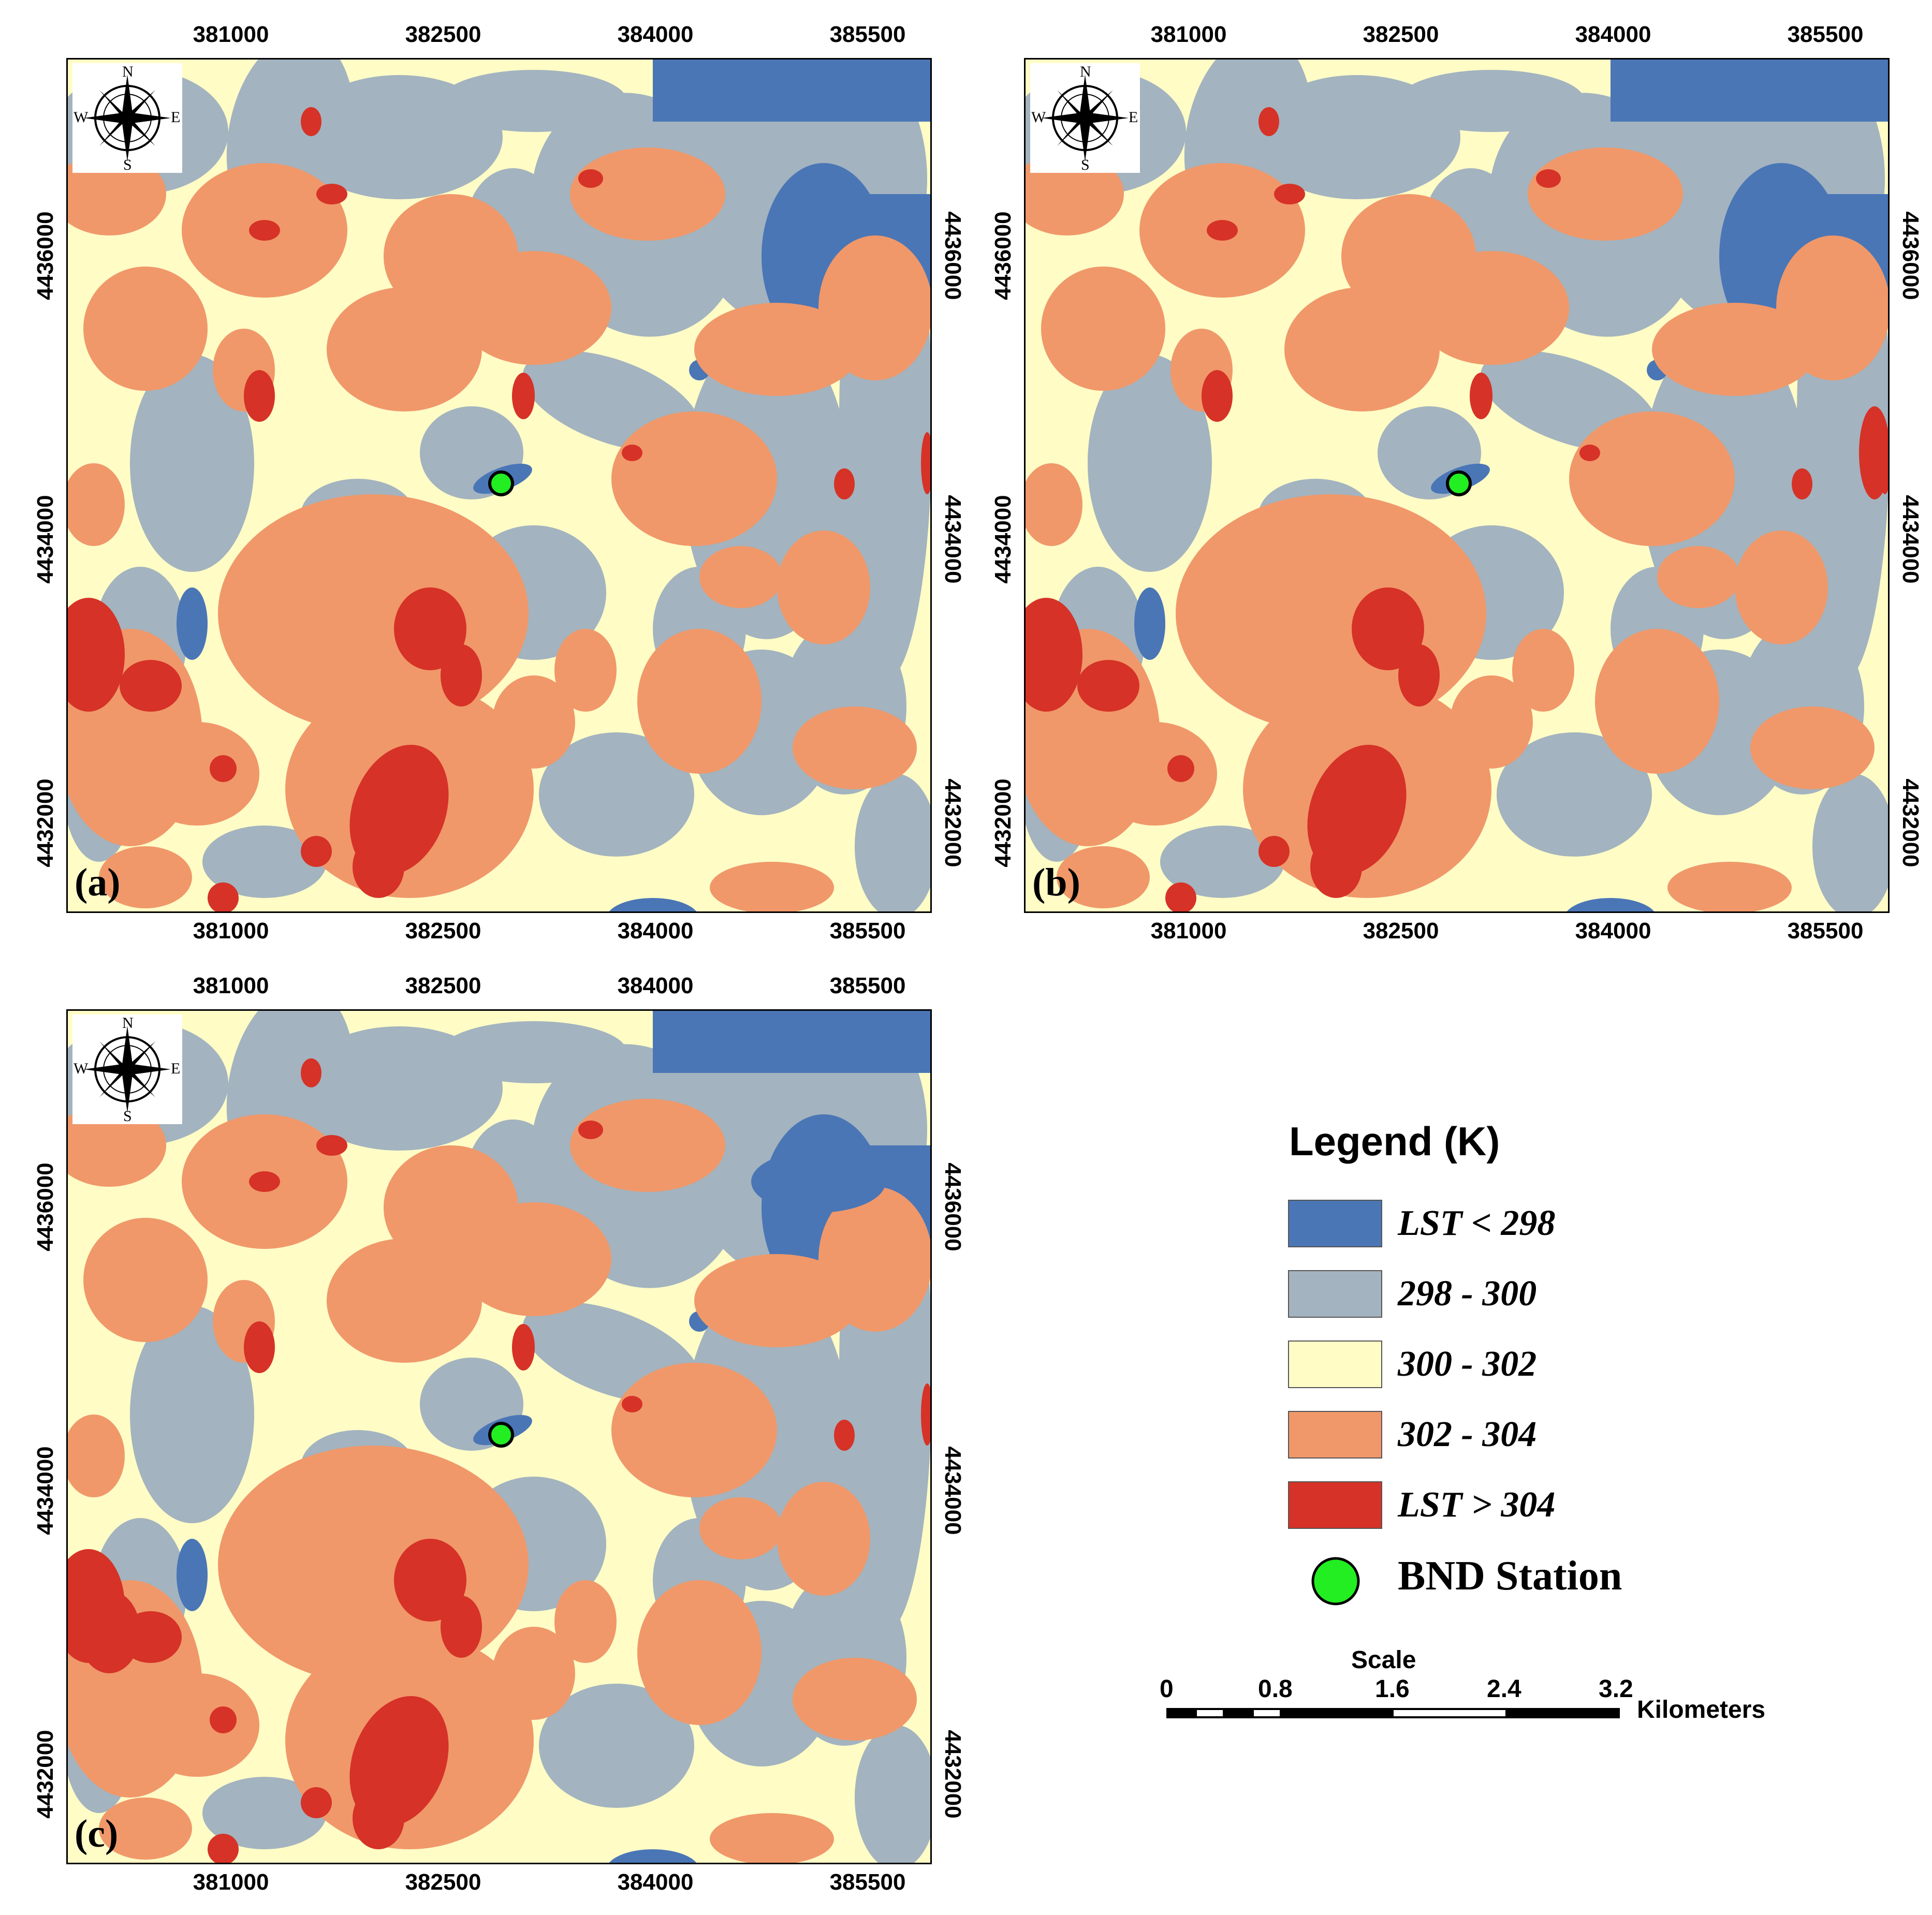 Image resolution: width=1932 pixels, height=1915 pixels. Describe the element at coordinates (1616, 1689) in the screenshot. I see `scale-tick-4: 3.2` at that location.